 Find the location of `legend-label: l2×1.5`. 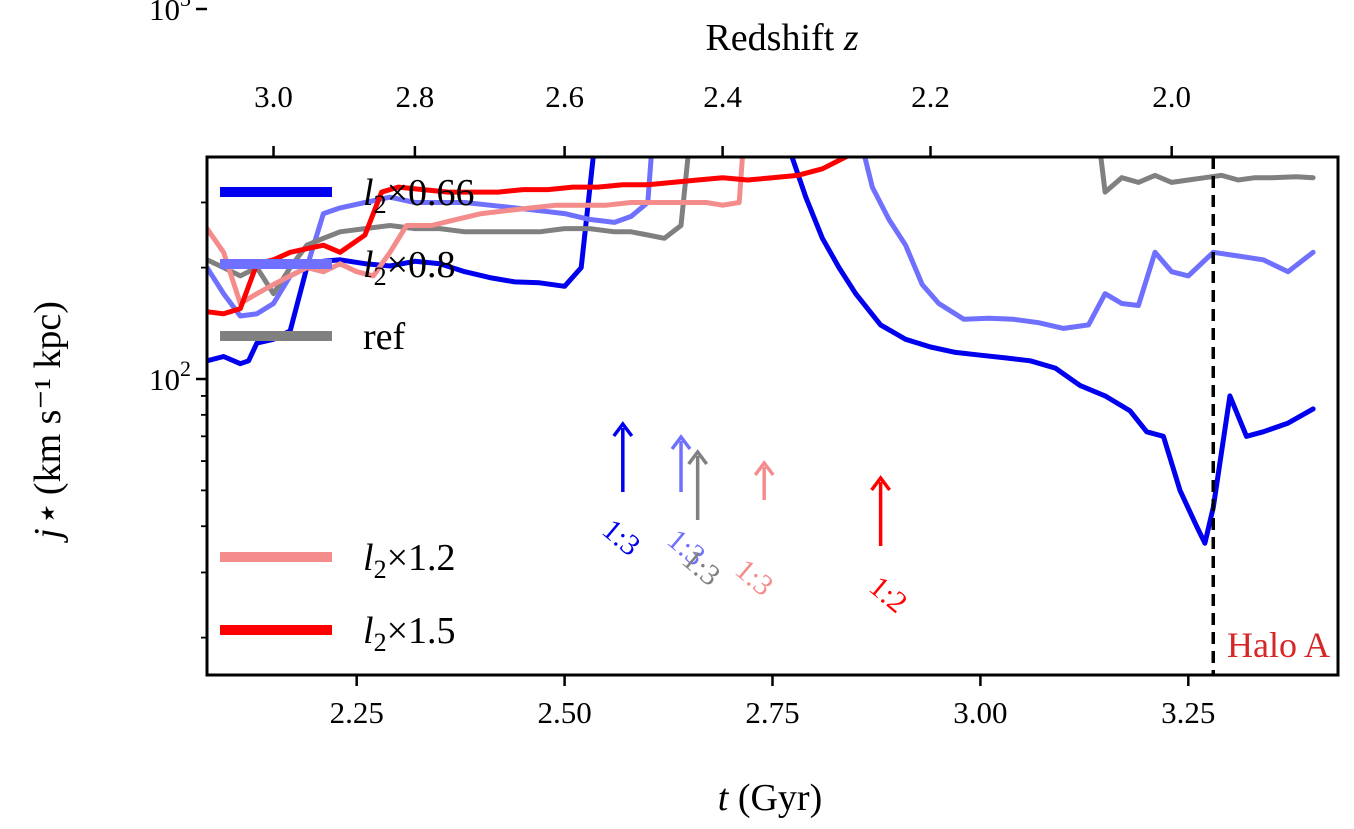

legend-label: l2×1.5 is located at coordinates (409, 633).